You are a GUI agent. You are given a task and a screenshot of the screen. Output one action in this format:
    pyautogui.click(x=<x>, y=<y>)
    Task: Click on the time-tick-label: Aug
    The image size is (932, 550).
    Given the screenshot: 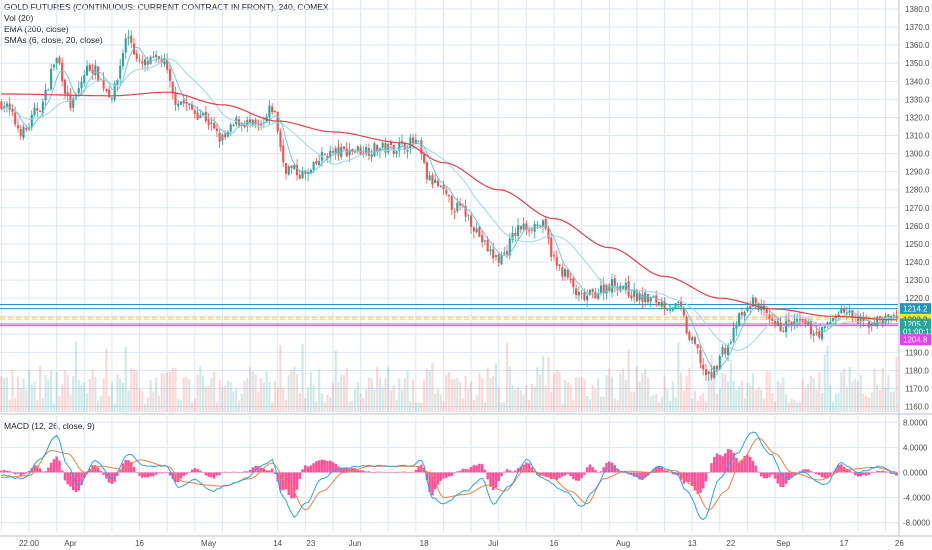 What is the action you would take?
    pyautogui.click(x=623, y=543)
    